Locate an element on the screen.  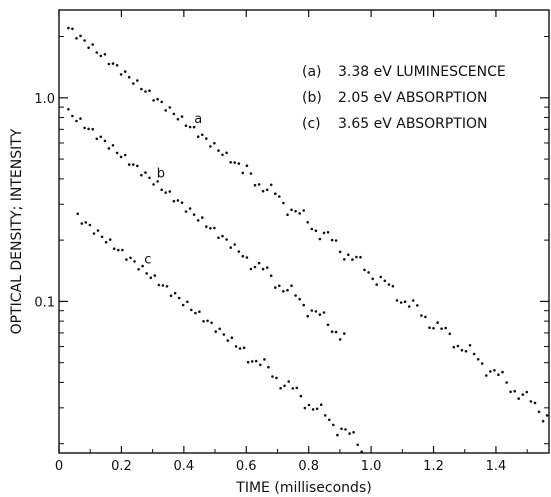
x-tick-label: 1.4 is located at coordinates (496, 466).